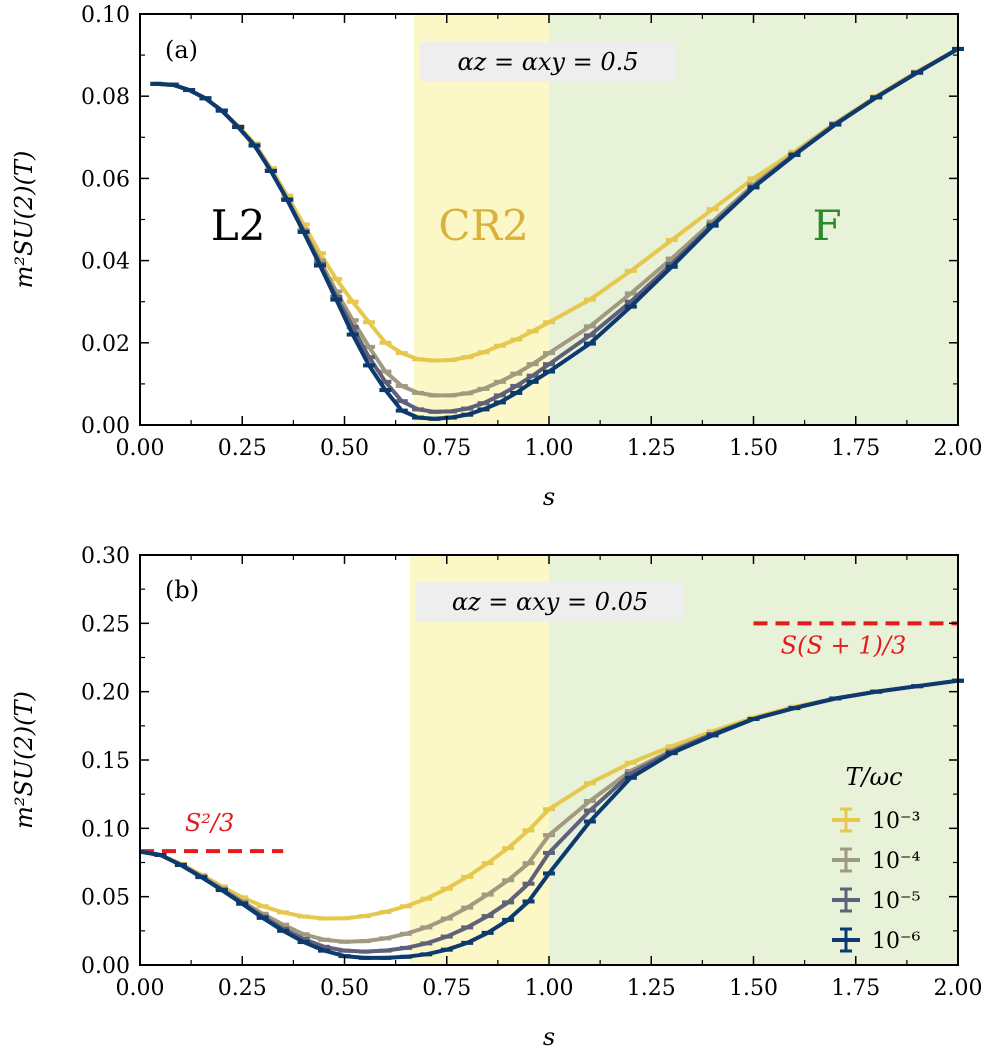 This screenshot has height=1057, width=998. I want to click on y-tick-label-1: 0.02, so click(105, 344).